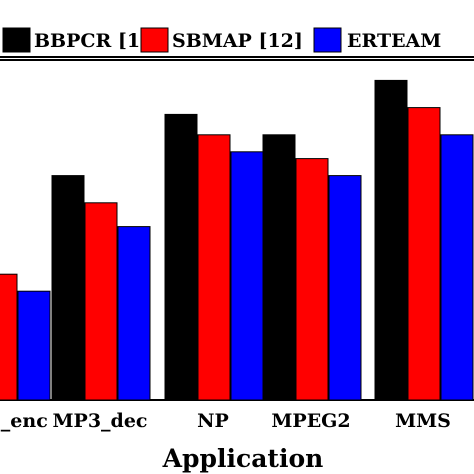 The image size is (474, 474). Describe the element at coordinates (243, 458) in the screenshot. I see `x-axis-title: Application` at that location.